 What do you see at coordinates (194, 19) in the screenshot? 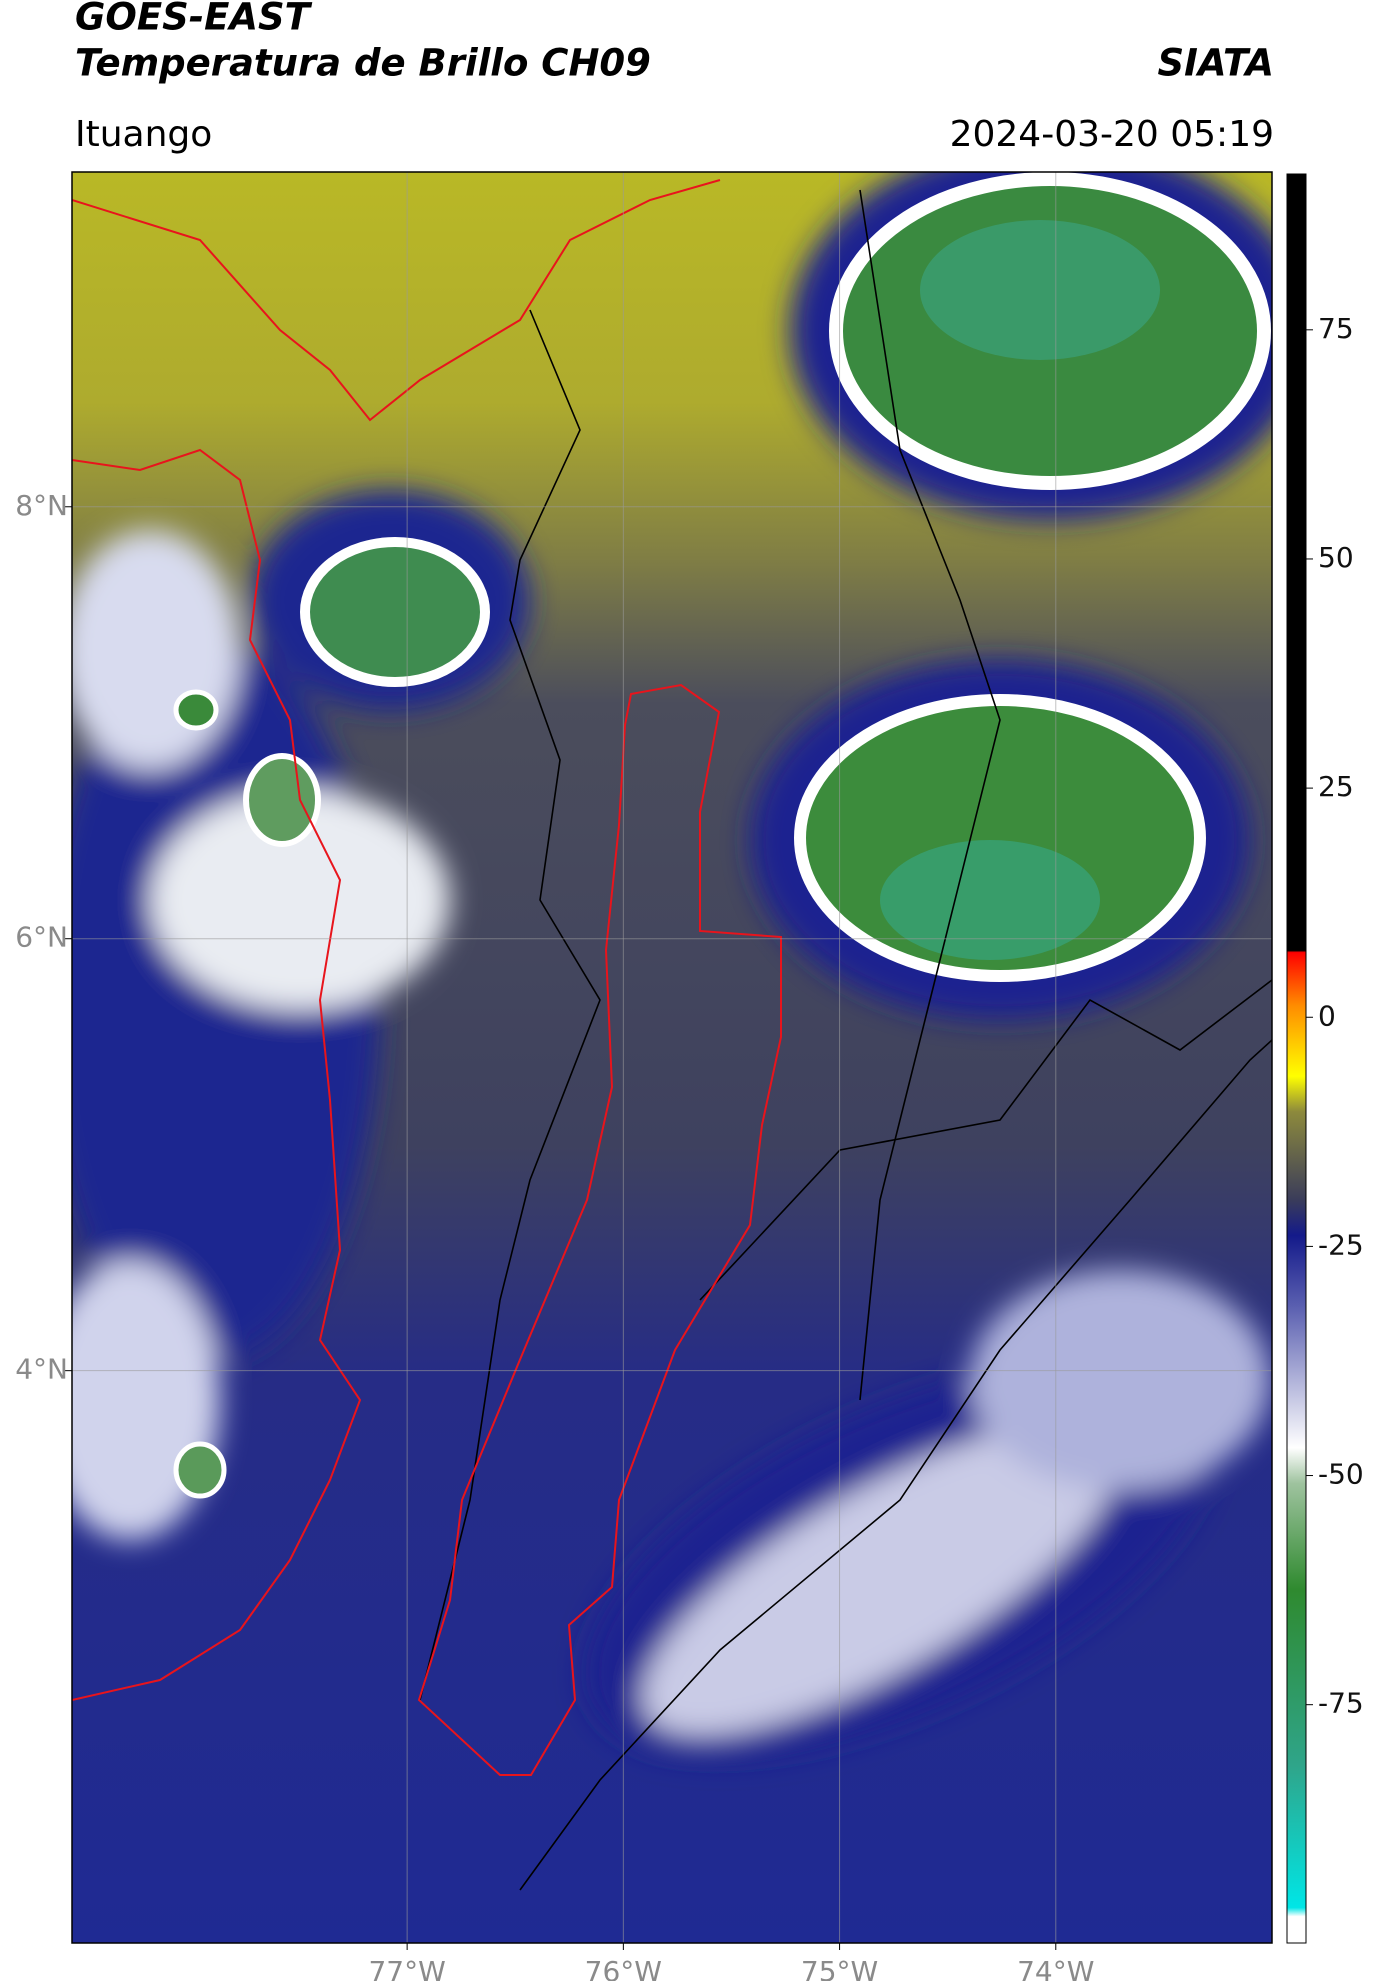
I see `title: GOES-EAST` at bounding box center [194, 19].